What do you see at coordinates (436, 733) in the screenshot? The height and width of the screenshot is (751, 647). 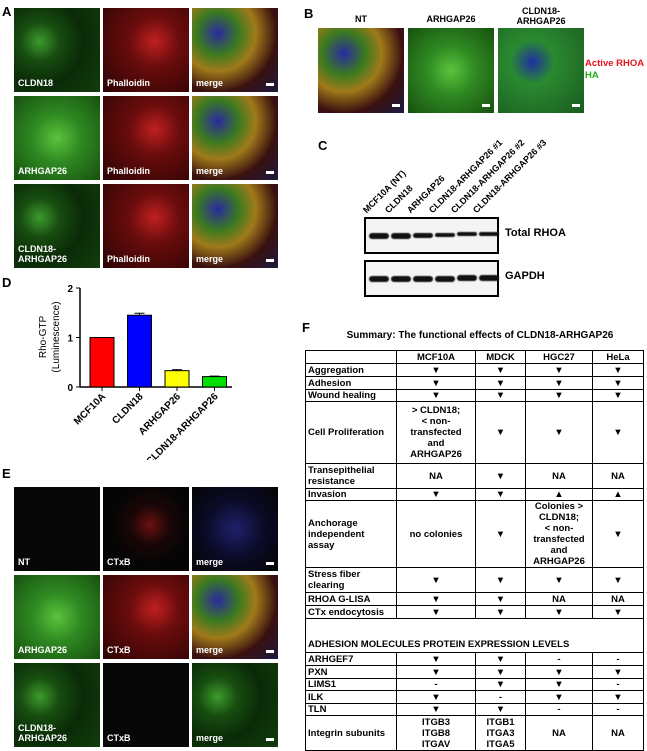 I see `table-cell: ITGB3 ITGB8 ITGAV` at bounding box center [436, 733].